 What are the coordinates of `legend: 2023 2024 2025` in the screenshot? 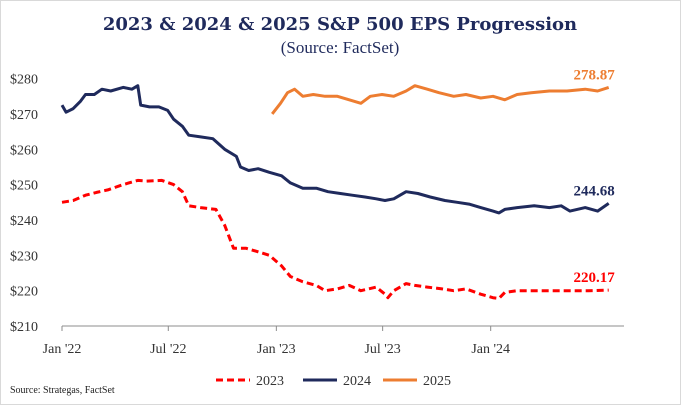 It's located at (333, 381).